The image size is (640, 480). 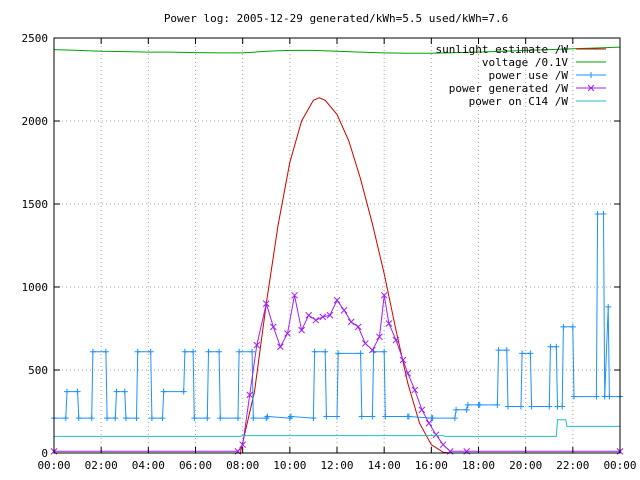 I want to click on series-line, so click(x=337, y=428).